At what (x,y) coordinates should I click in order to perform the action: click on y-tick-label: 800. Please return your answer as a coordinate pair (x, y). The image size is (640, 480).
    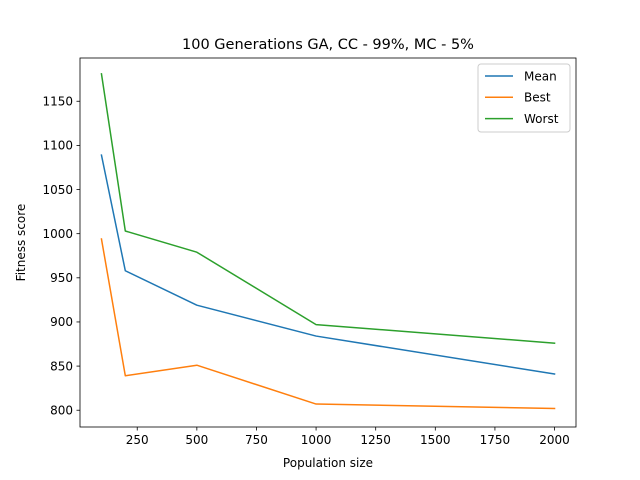
    Looking at the image, I should click on (61, 411).